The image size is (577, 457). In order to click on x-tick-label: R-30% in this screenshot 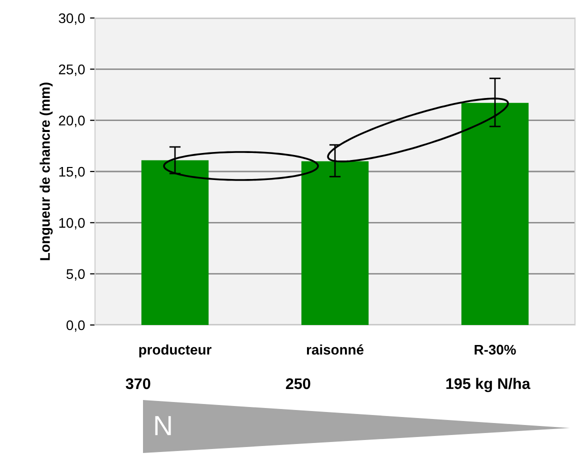, I will do `click(495, 349)`.